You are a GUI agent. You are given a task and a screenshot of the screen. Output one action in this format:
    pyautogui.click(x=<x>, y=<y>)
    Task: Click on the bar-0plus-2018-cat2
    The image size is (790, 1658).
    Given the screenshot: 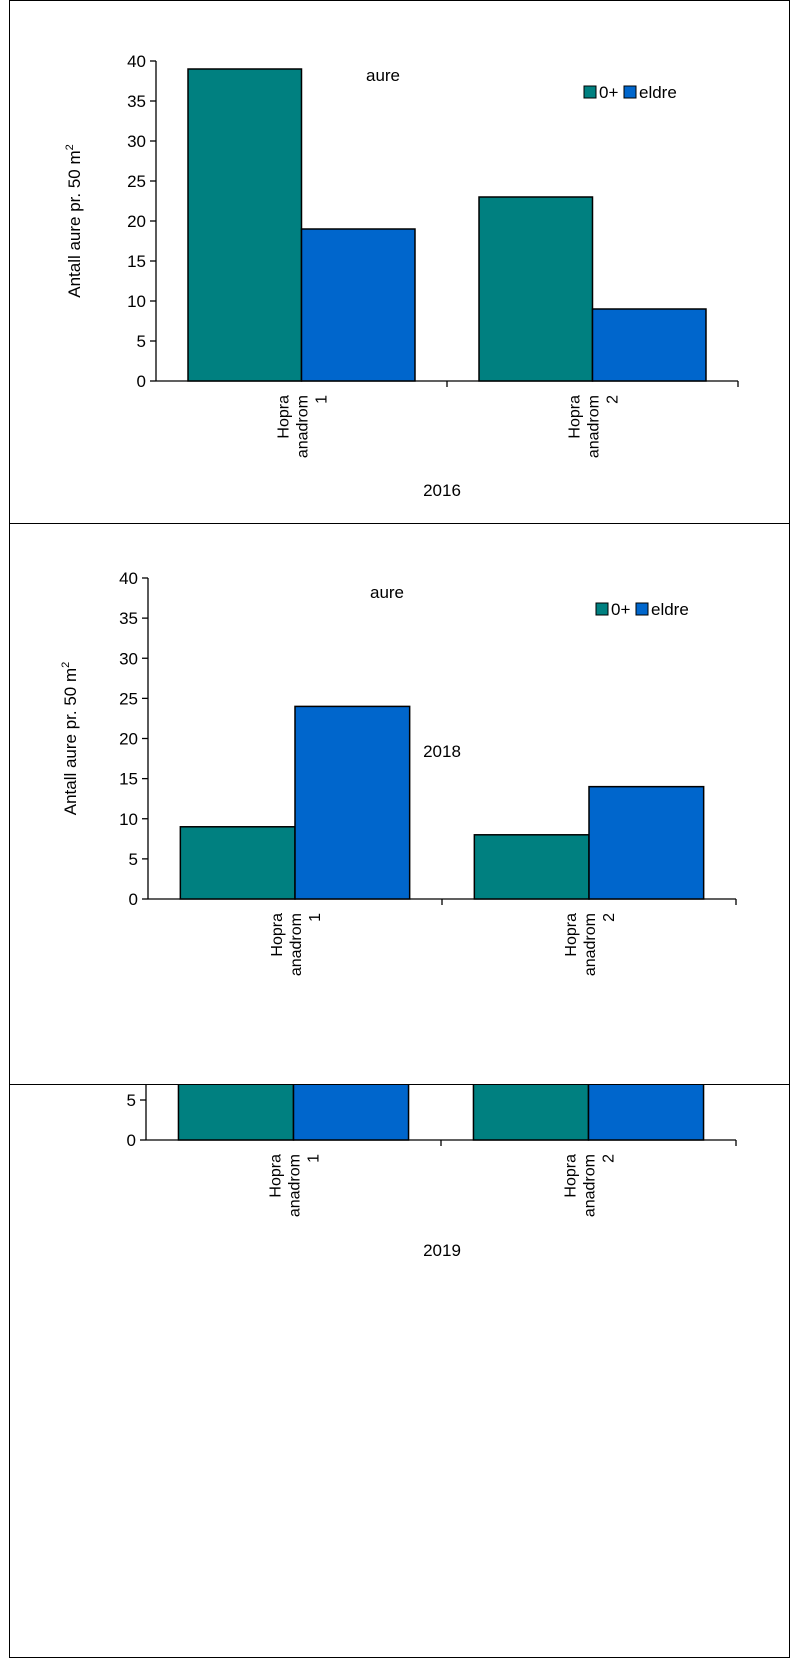 What is the action you would take?
    pyautogui.click(x=531, y=867)
    